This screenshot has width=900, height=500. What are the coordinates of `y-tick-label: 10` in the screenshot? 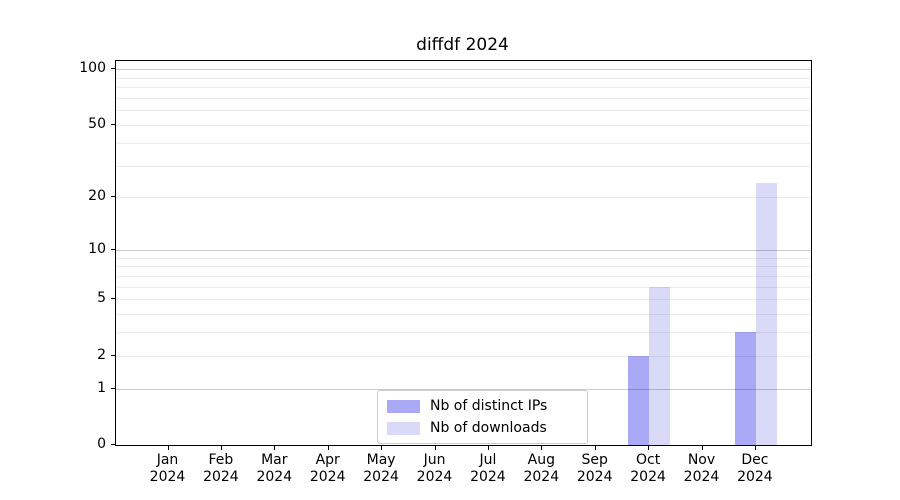 It's located at (97, 248).